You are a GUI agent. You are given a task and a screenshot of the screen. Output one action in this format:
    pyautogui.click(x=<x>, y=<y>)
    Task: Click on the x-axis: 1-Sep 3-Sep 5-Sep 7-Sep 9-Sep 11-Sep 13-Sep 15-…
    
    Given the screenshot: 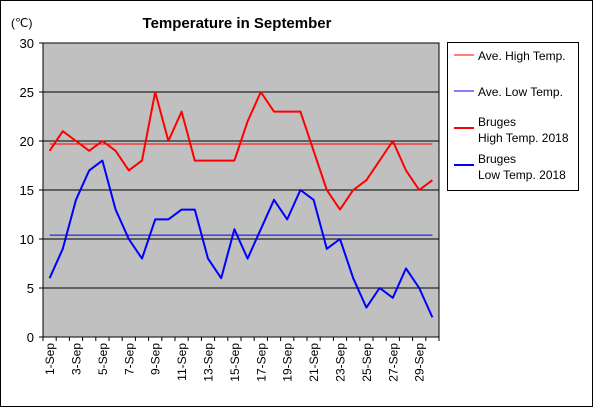 What is the action you would take?
    pyautogui.click(x=241, y=359)
    